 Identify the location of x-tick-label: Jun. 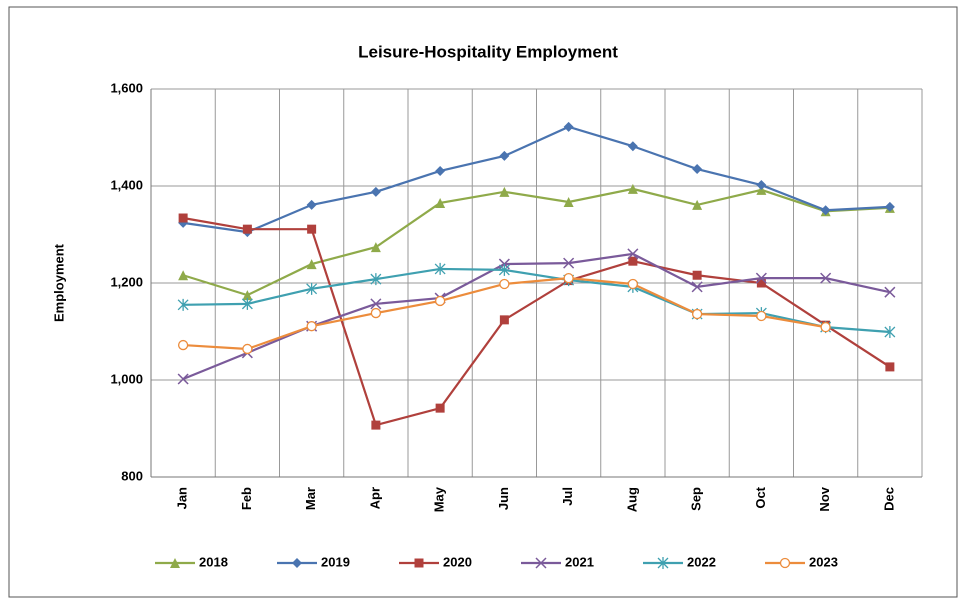
(503, 498).